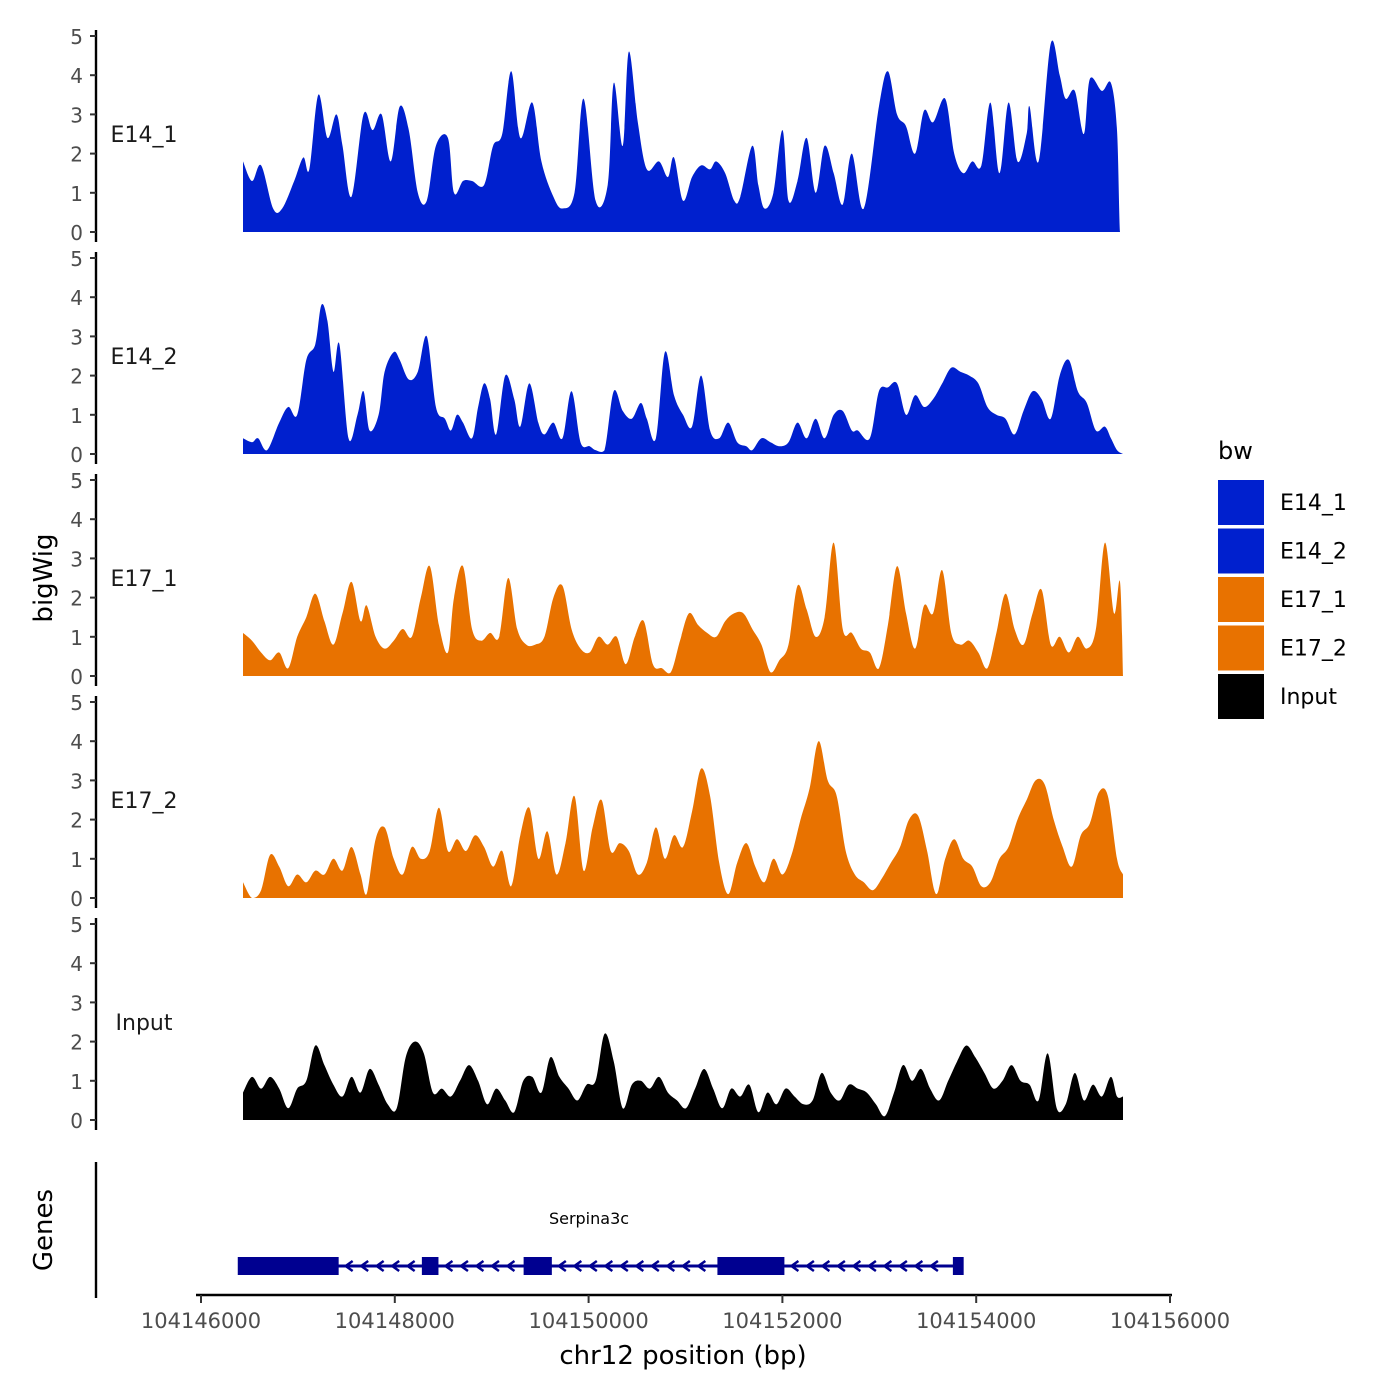  Describe the element at coordinates (596, 1023) in the screenshot. I see `track-Input: 0 1 2 3 4 5 Input` at that location.